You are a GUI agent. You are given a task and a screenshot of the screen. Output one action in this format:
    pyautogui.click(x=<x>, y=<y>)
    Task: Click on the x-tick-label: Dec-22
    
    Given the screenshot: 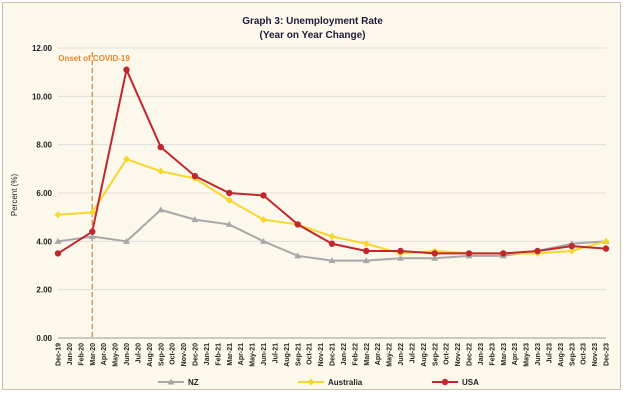 What is the action you would take?
    pyautogui.click(x=470, y=354)
    